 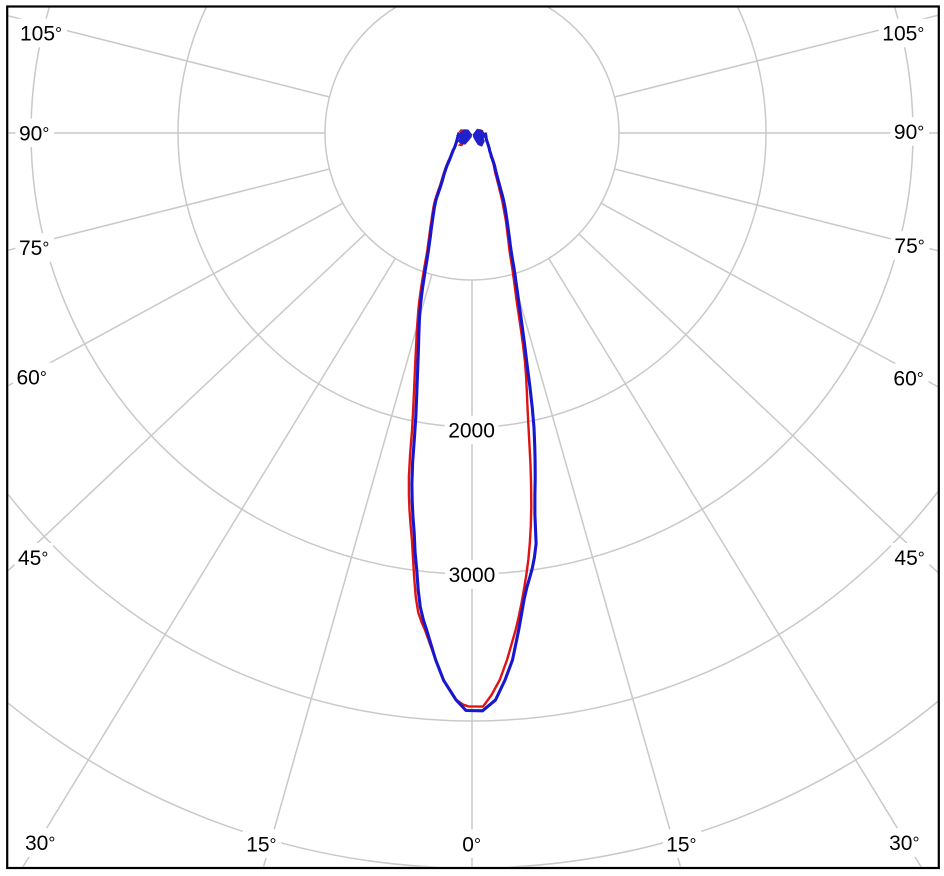 What do you see at coordinates (471, 844) in the screenshot?
I see `svg-text: 0°` at bounding box center [471, 844].